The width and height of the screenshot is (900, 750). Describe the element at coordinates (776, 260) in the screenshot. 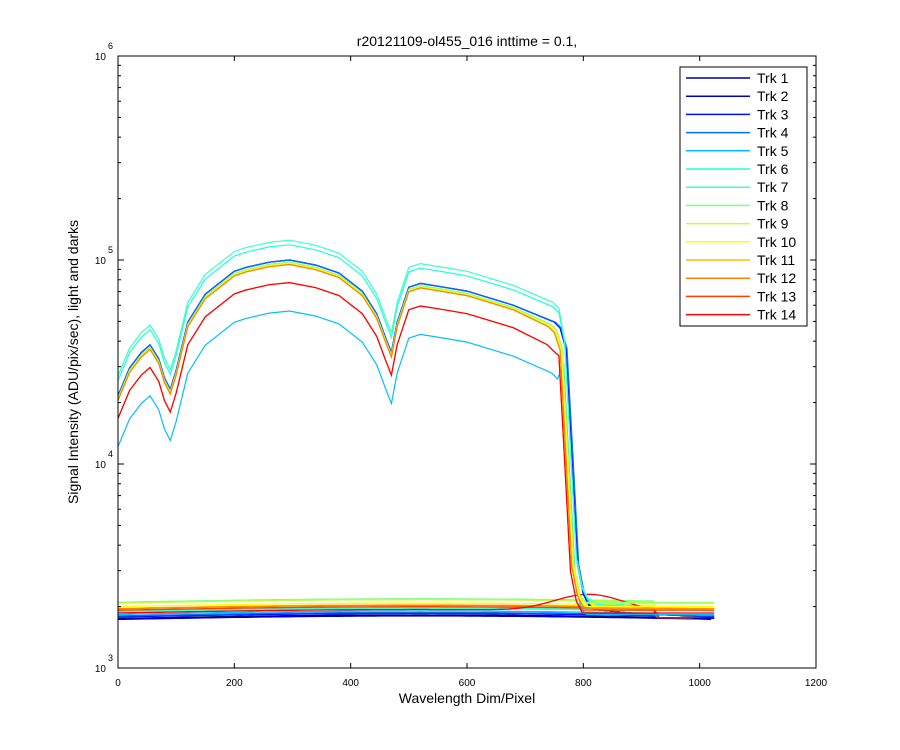

I see `legend-label: Trk 11` at that location.